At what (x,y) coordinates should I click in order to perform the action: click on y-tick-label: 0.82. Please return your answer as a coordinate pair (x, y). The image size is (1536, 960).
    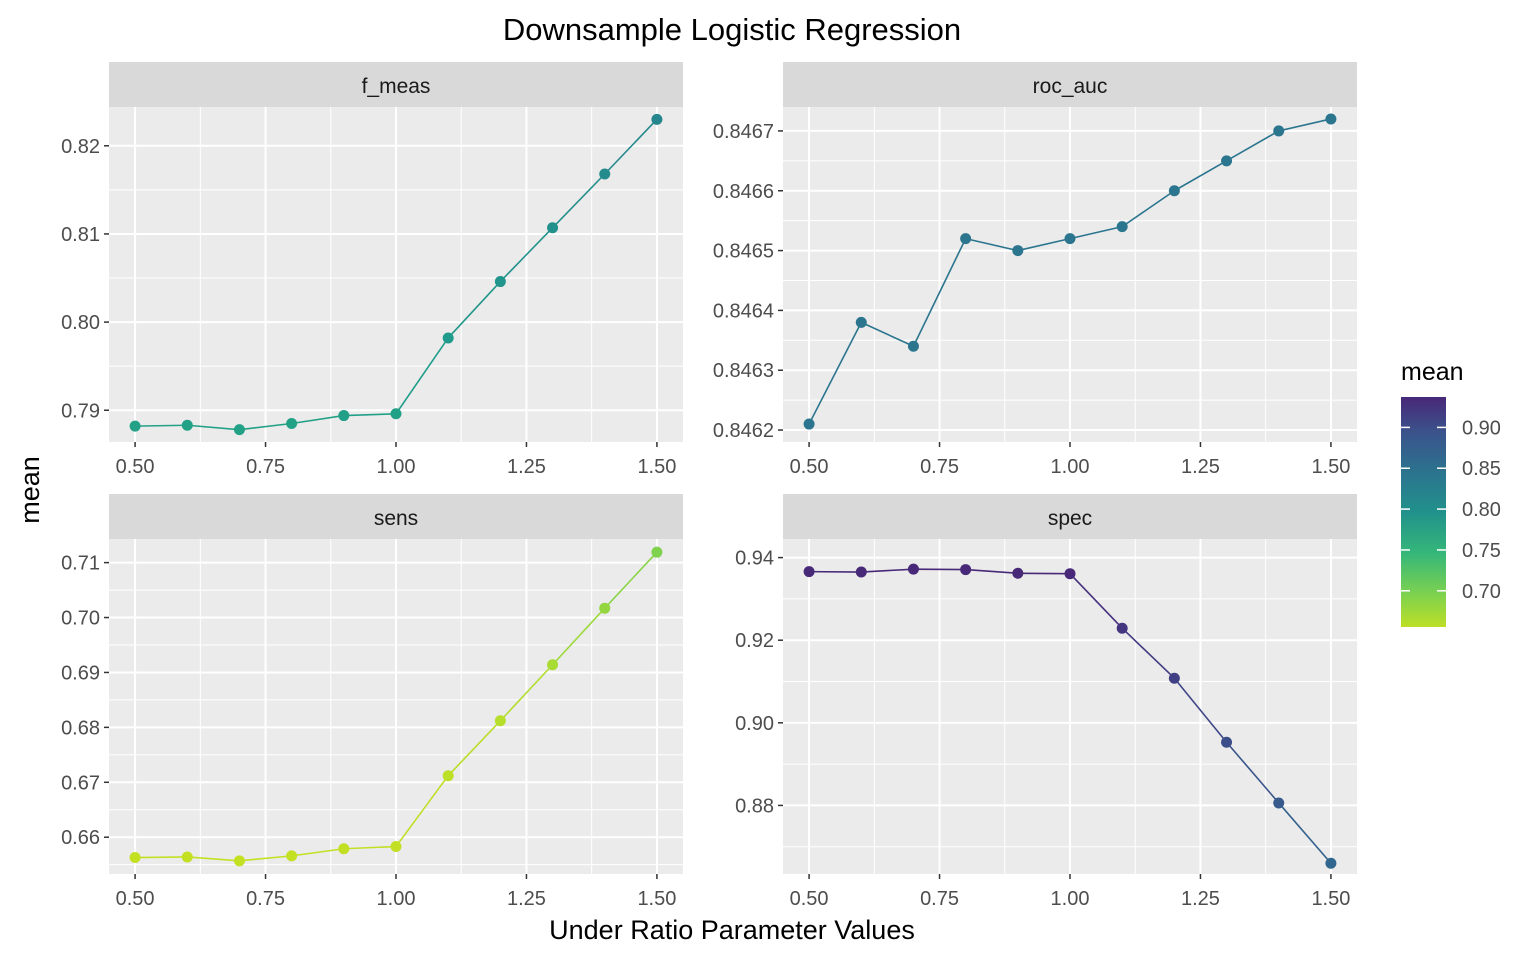
    Looking at the image, I should click on (80, 147).